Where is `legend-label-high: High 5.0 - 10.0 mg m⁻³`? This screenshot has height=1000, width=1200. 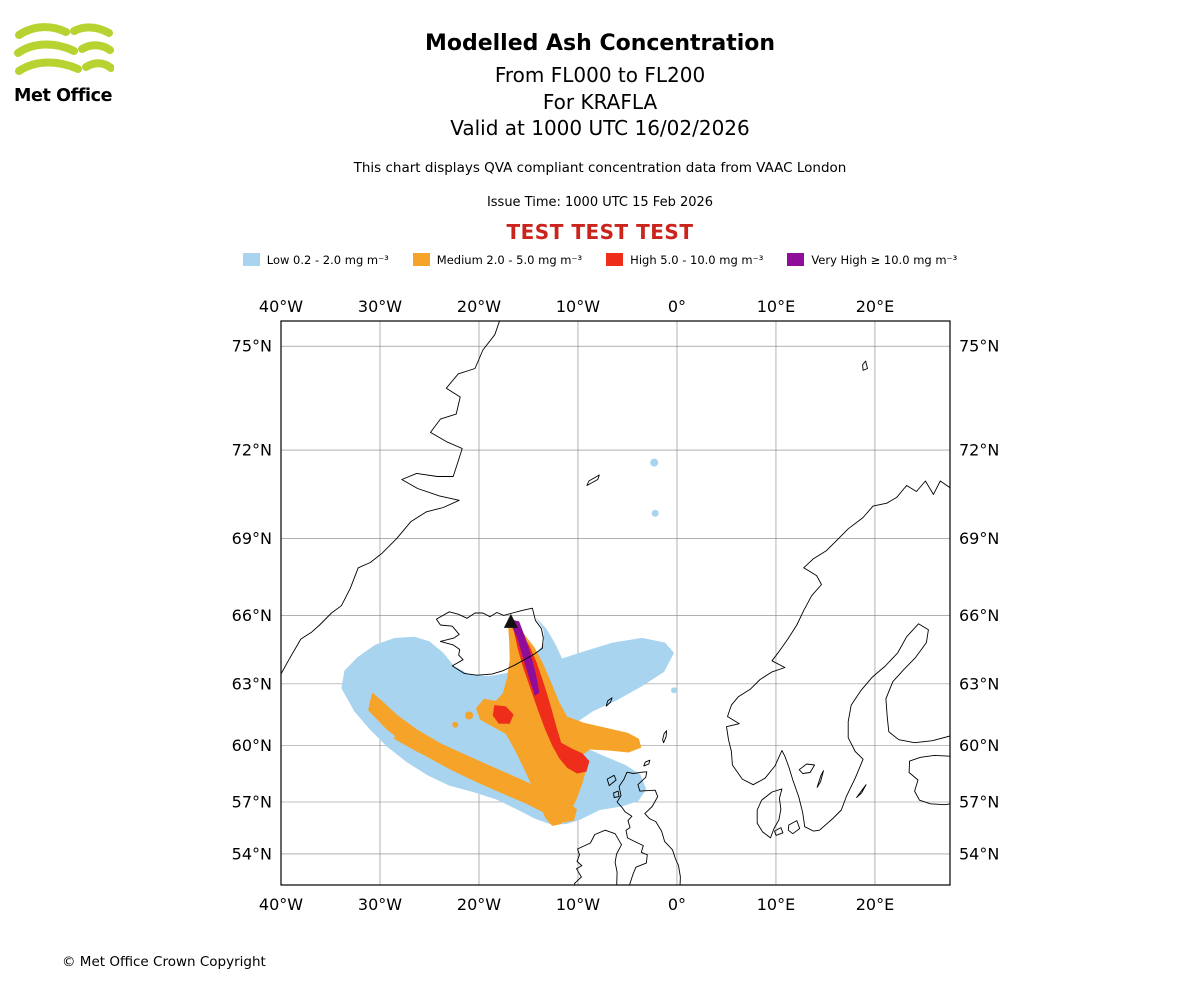
legend-label-high: High 5.0 - 10.0 mg m⁻³ is located at coordinates (697, 259).